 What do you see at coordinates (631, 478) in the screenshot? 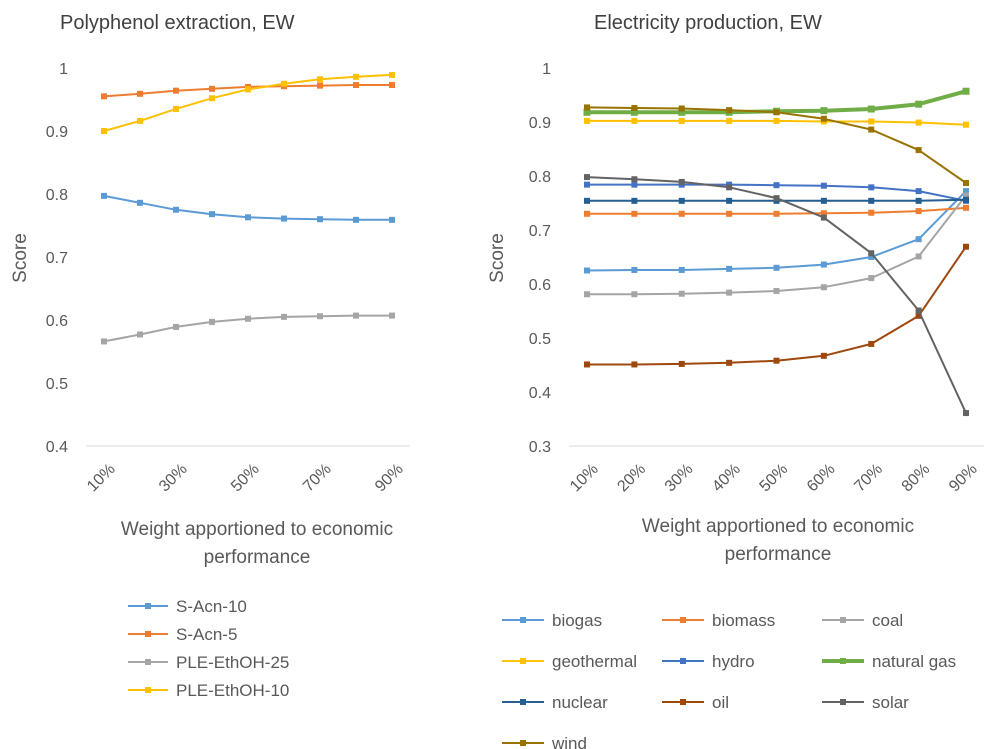
I see `right-x-tick-label: 20%` at bounding box center [631, 478].